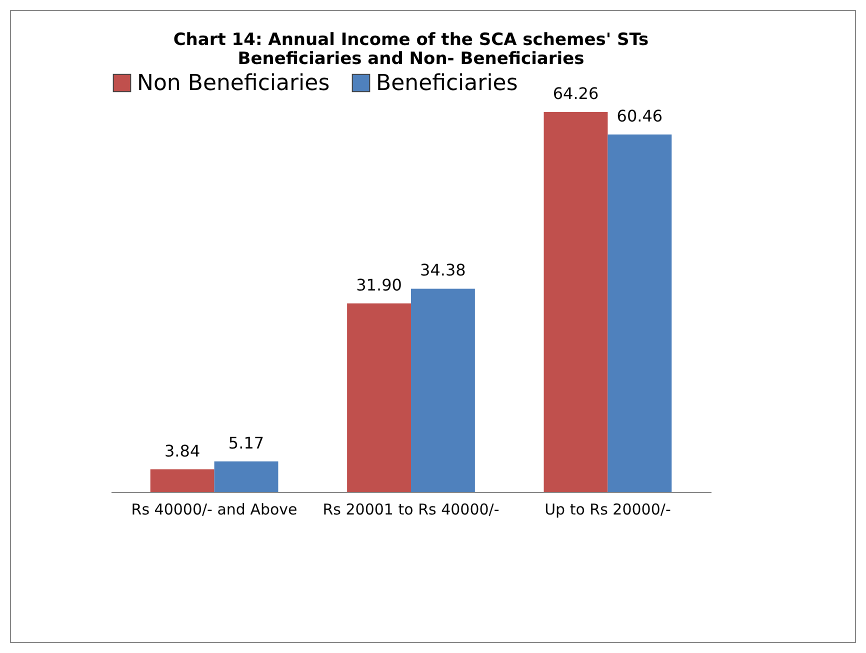 Image resolution: width=866 pixels, height=653 pixels. What do you see at coordinates (411, 509) in the screenshot?
I see `x-tick-label: Rs 20001 to Rs 40000/-` at bounding box center [411, 509].